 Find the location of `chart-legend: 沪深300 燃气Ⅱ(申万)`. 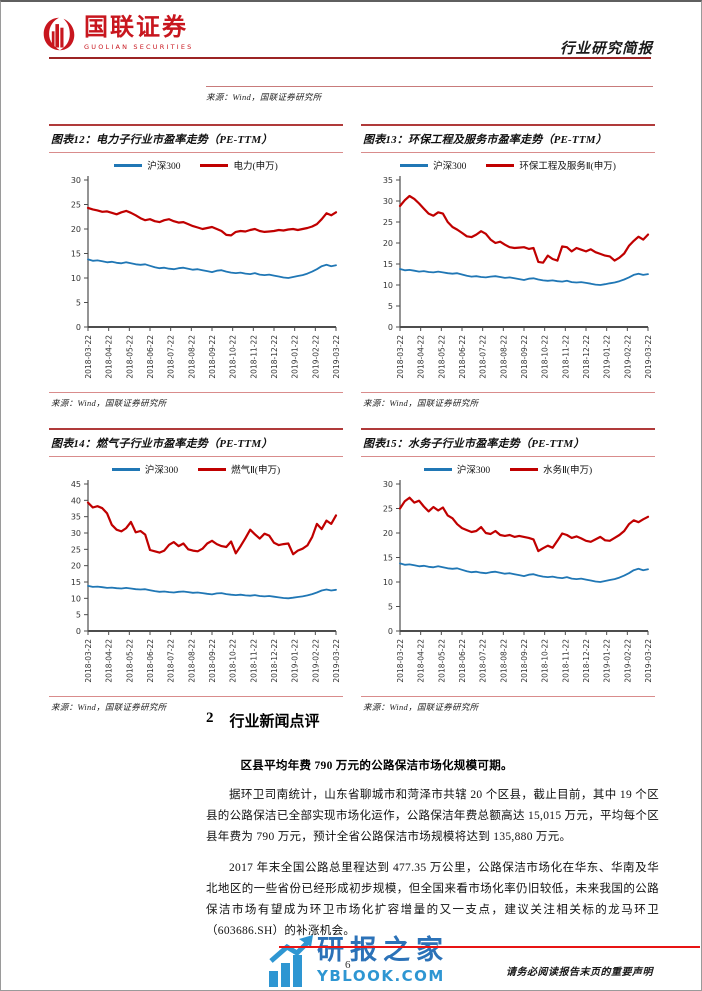

chart-legend: 沪深300 燃气Ⅱ(申万) is located at coordinates (196, 469).